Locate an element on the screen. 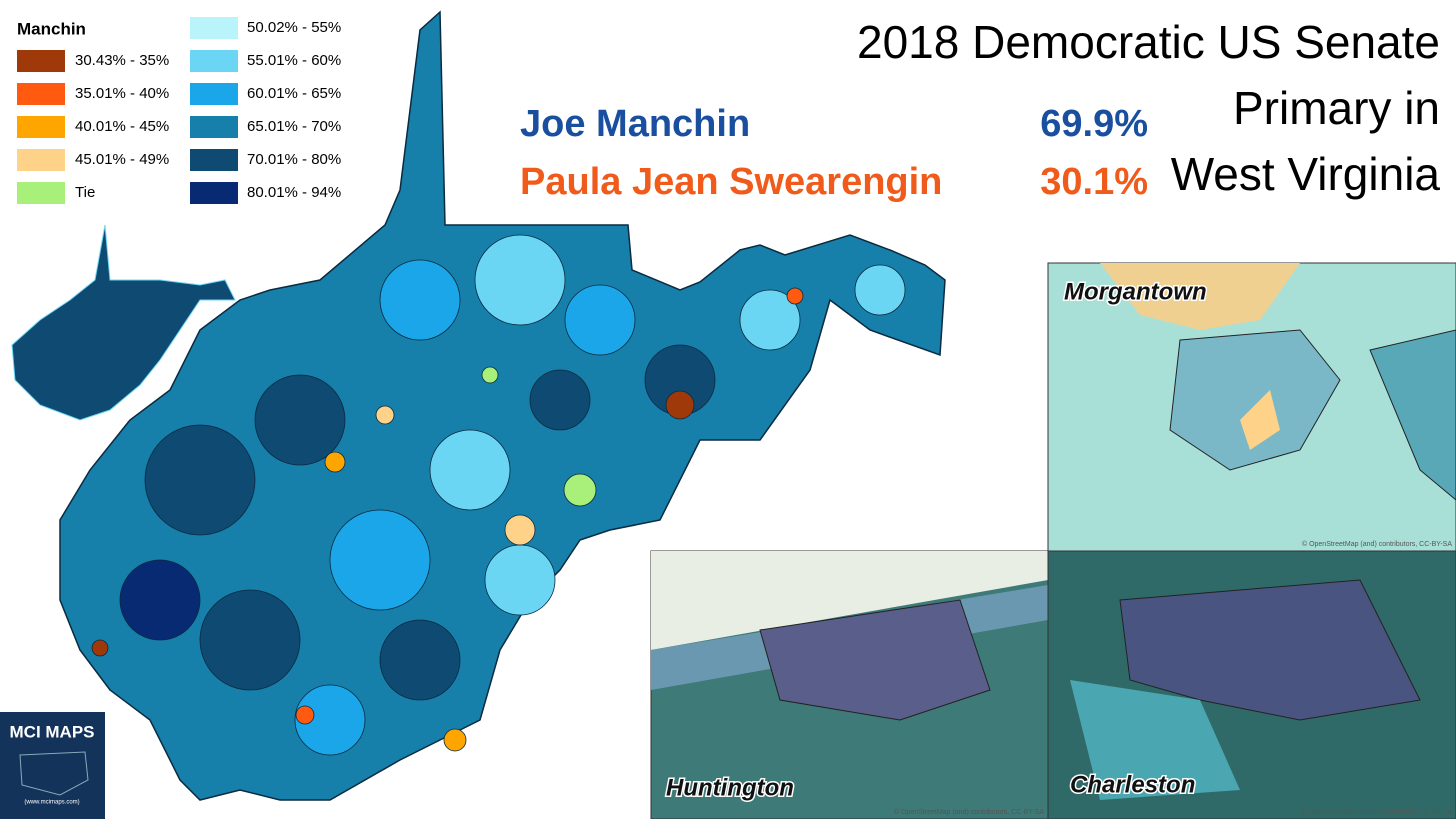  title-line: 2018 Democratic US Senate is located at coordinates (1148, 42).